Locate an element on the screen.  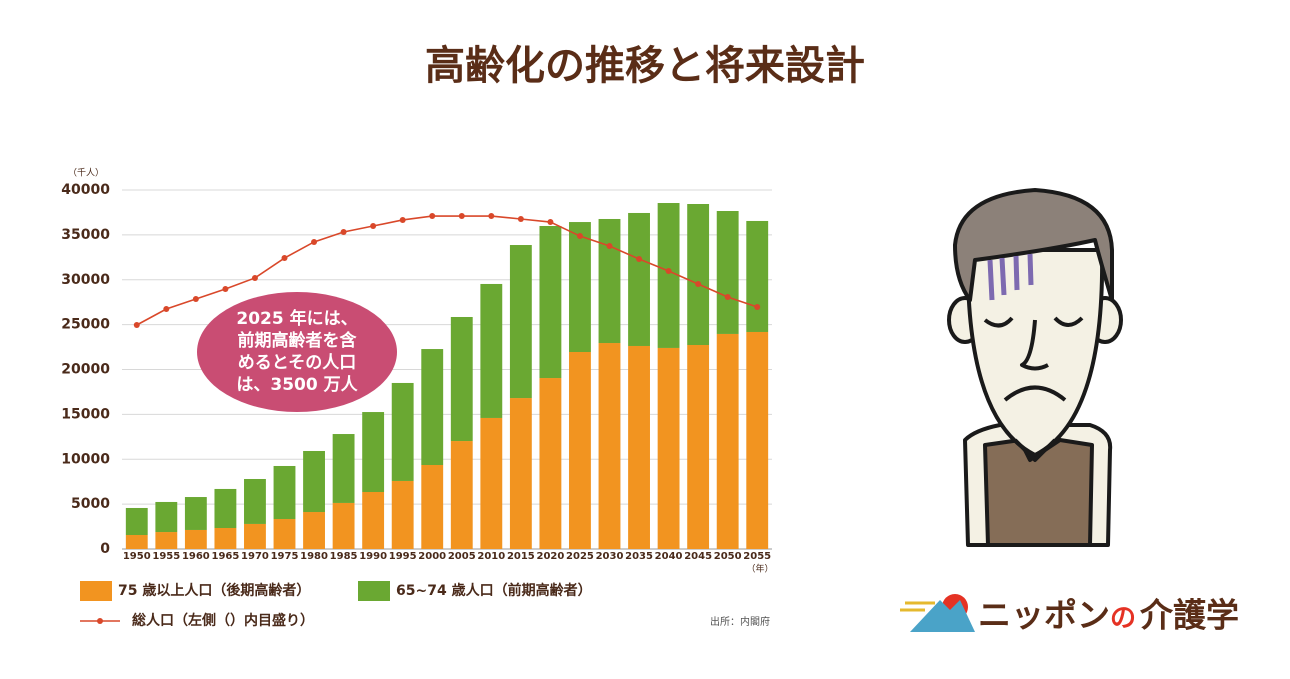
logo-text: ニッポン is located at coordinates (1044, 615).